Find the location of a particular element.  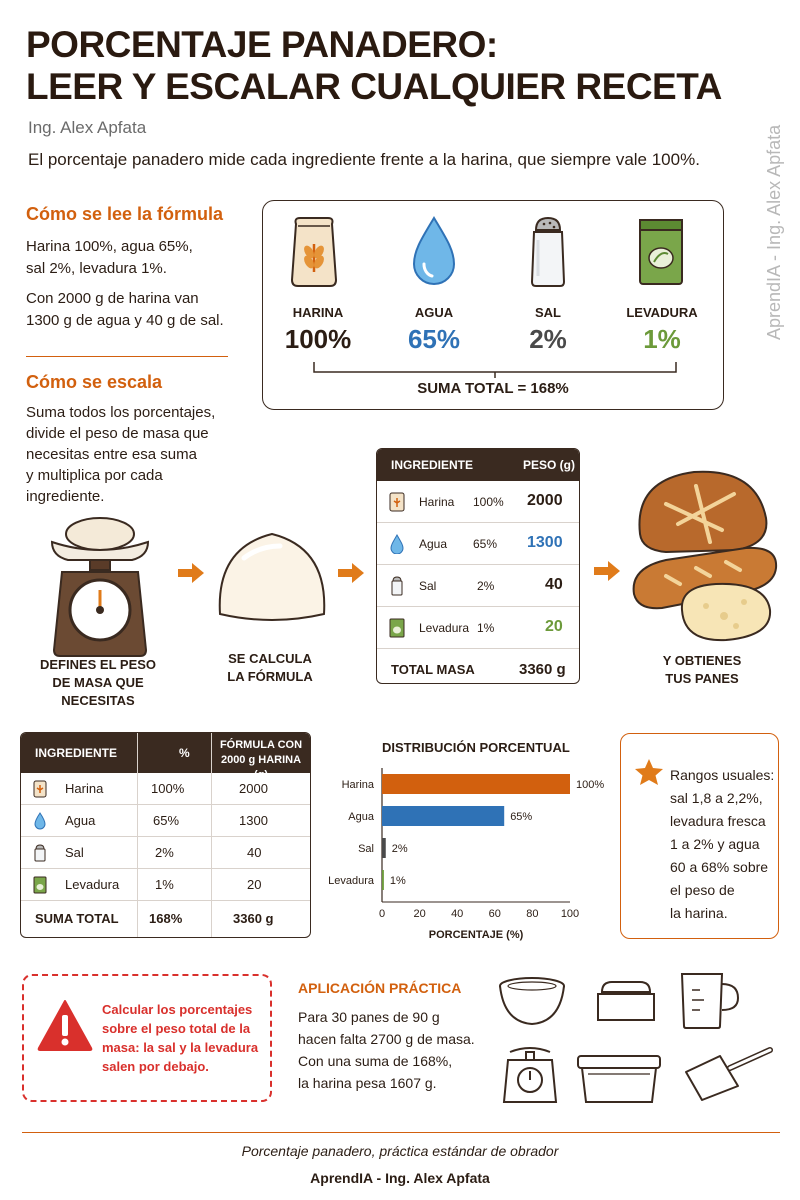

chart-tick-label: 0 is located at coordinates (382, 914).